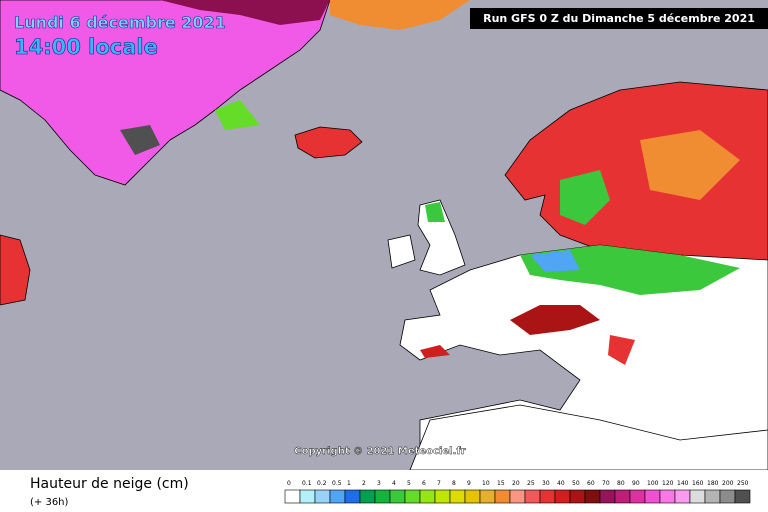 This screenshot has width=768, height=512. I want to click on legend-label: 5, so click(409, 483).